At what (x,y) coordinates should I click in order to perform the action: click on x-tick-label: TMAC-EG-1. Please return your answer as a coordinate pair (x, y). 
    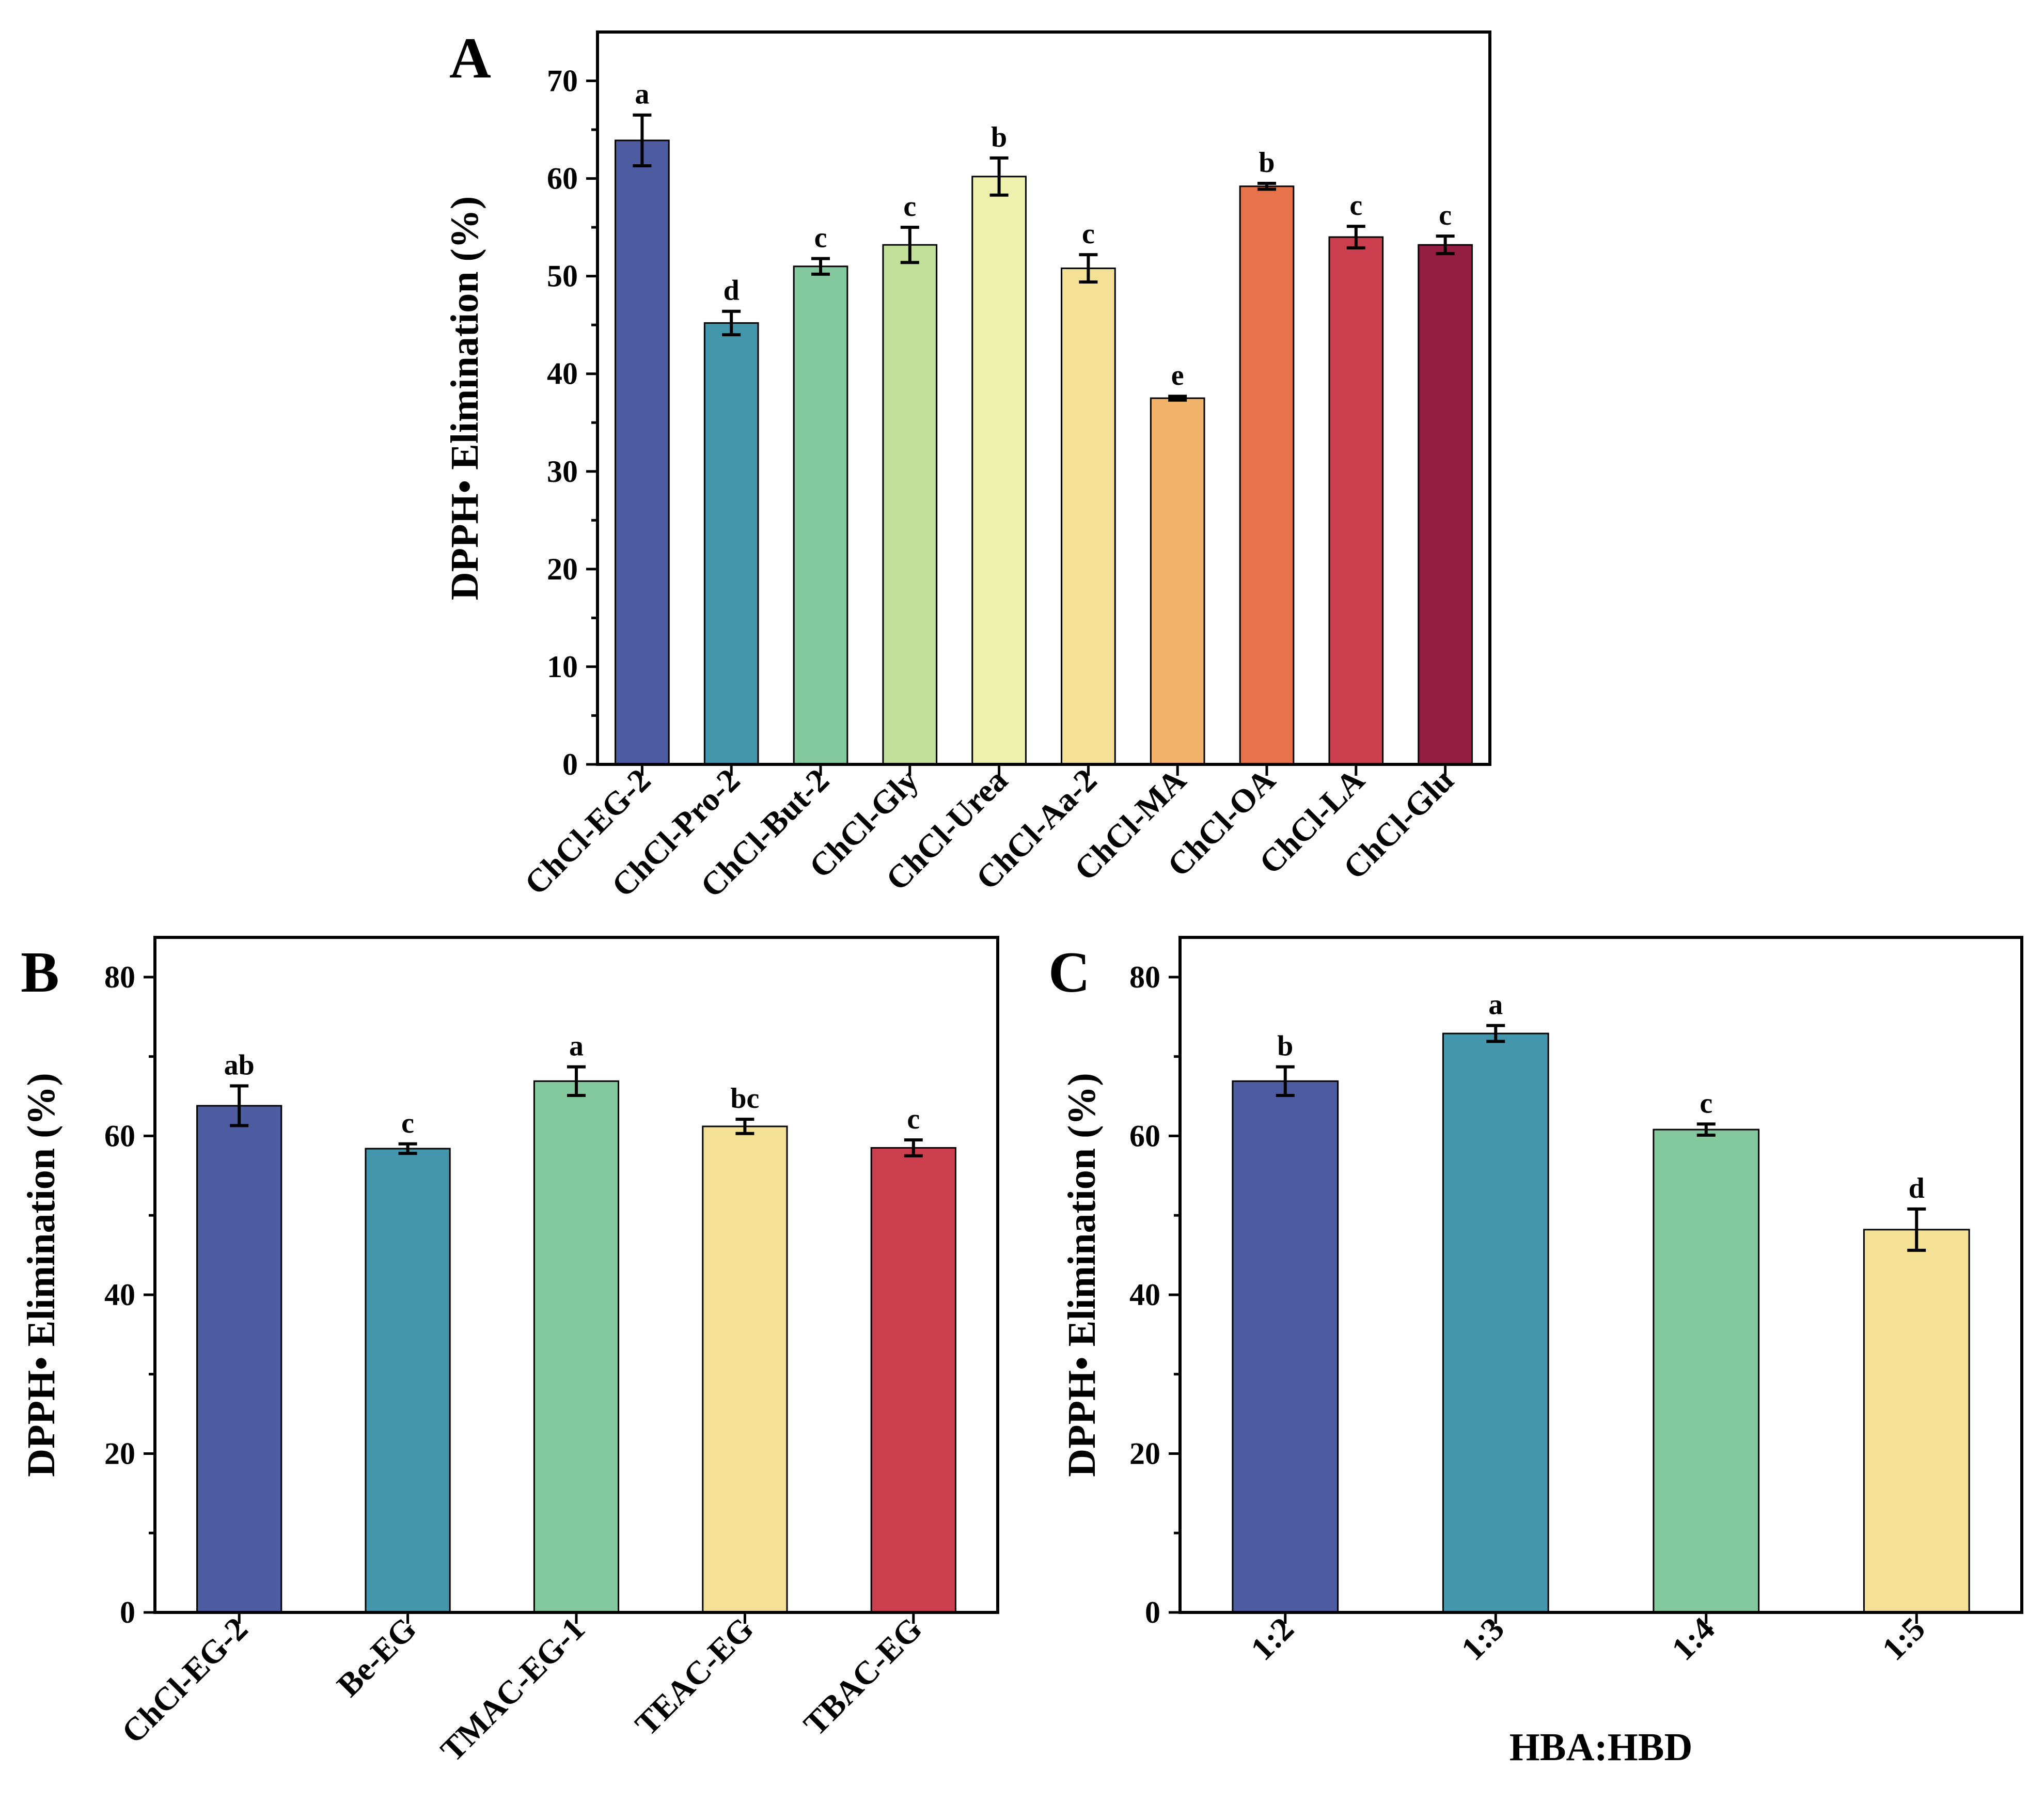
    Looking at the image, I should click on (512, 1690).